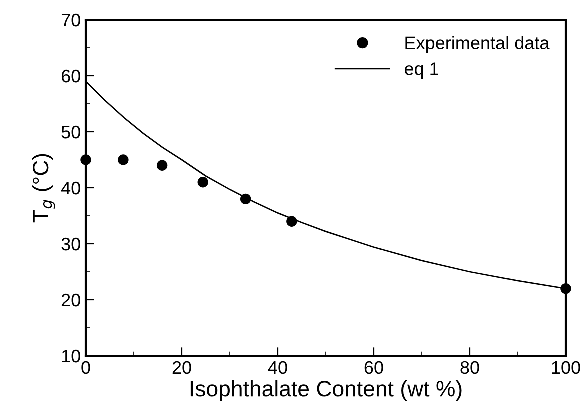 The image size is (584, 413). What do you see at coordinates (326, 391) in the screenshot?
I see `x-axis-title: Isophthalate Content (wt %)` at bounding box center [326, 391].